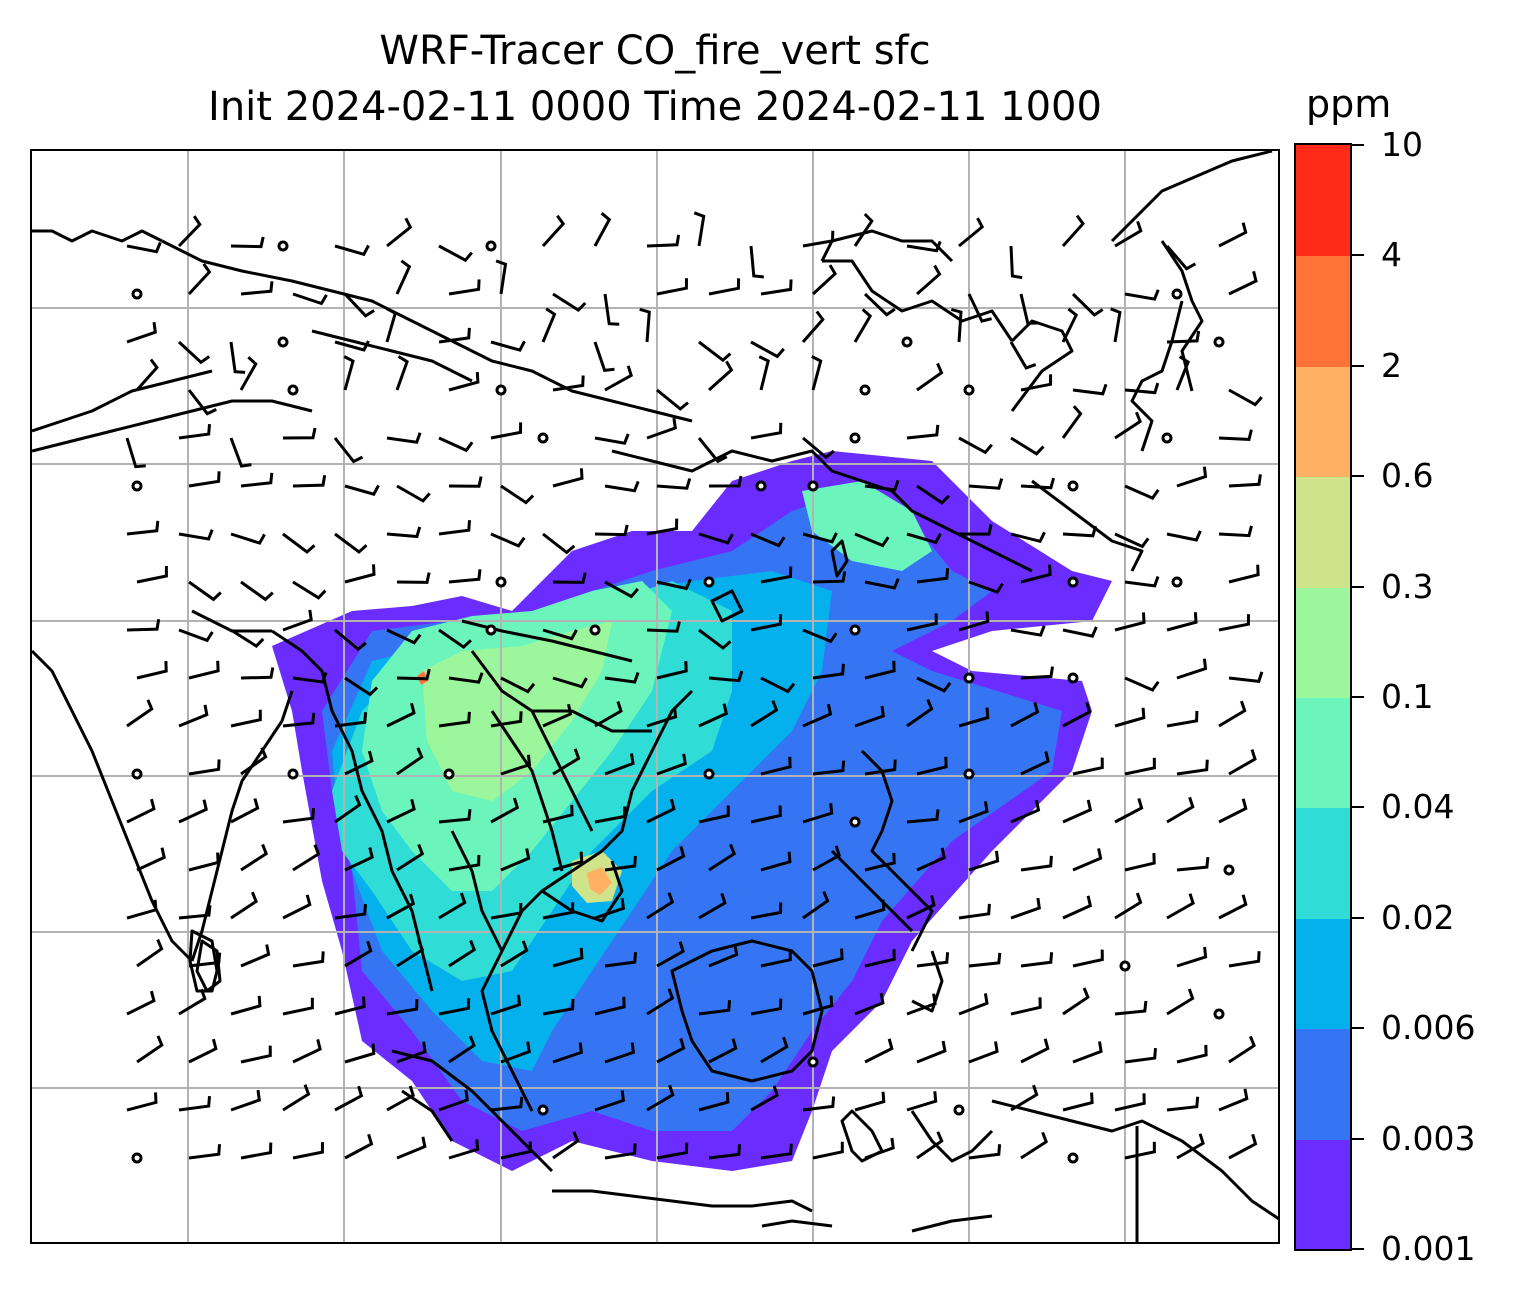 This screenshot has height=1306, width=1528. I want to click on co-level-0.6, so click(599, 881).